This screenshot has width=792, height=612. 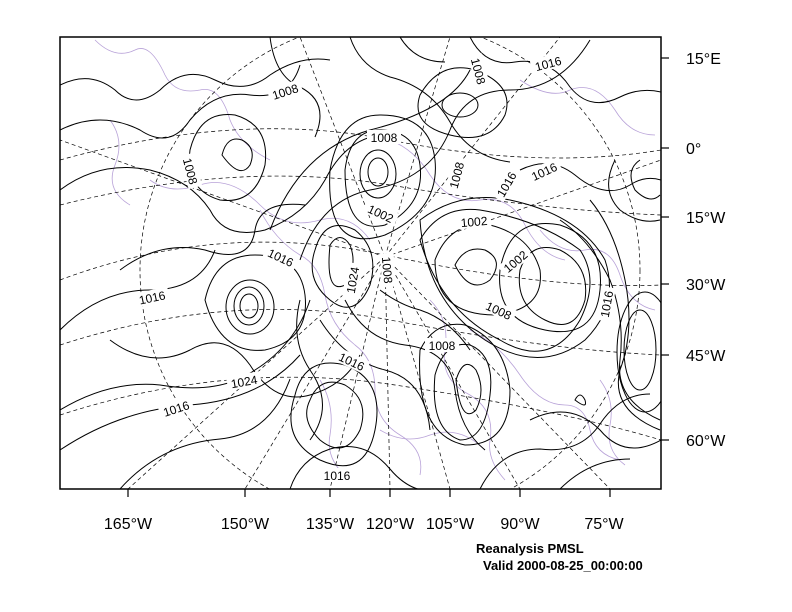 What do you see at coordinates (474, 222) in the screenshot?
I see `contour-label: 1002` at bounding box center [474, 222].